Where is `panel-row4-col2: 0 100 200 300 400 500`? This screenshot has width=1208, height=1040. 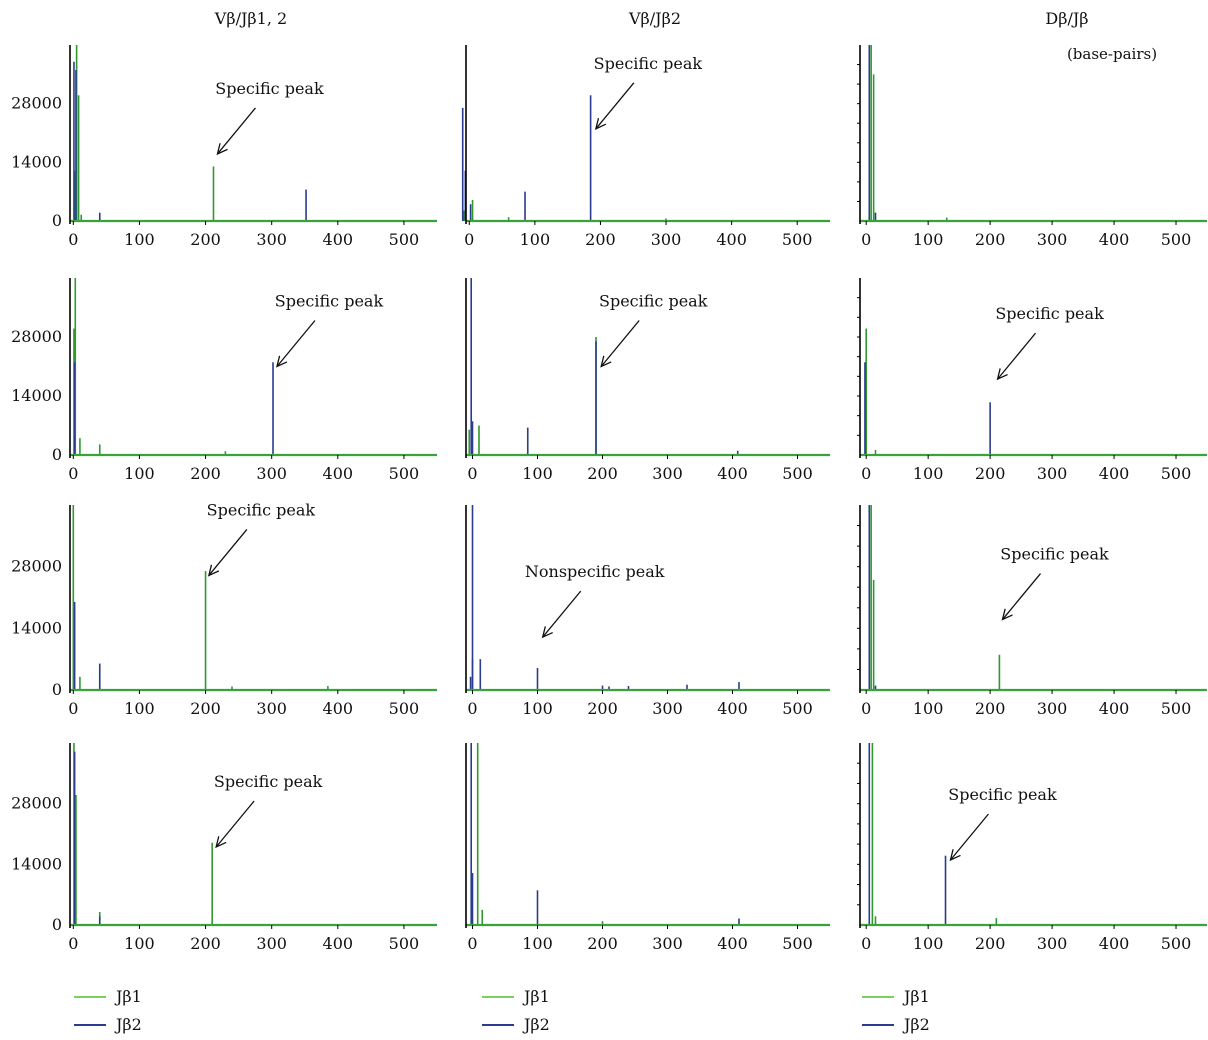
panel-row4-col2: 0 100 200 300 400 500 is located at coordinates (647, 848).